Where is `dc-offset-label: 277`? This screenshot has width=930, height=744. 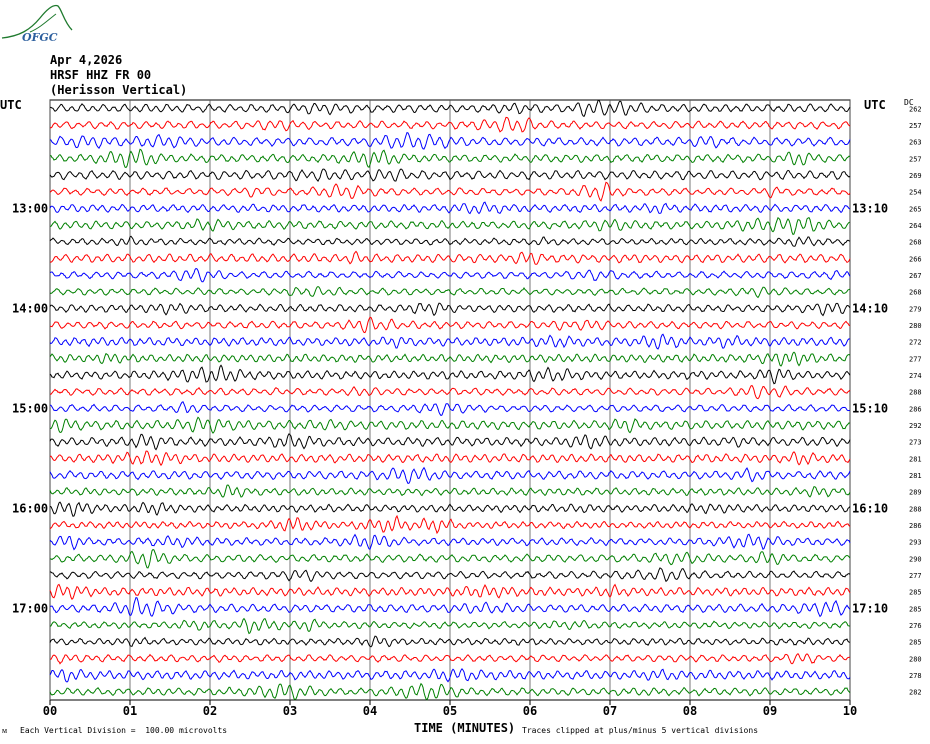
dc-offset-label: 277 is located at coordinates (915, 576).